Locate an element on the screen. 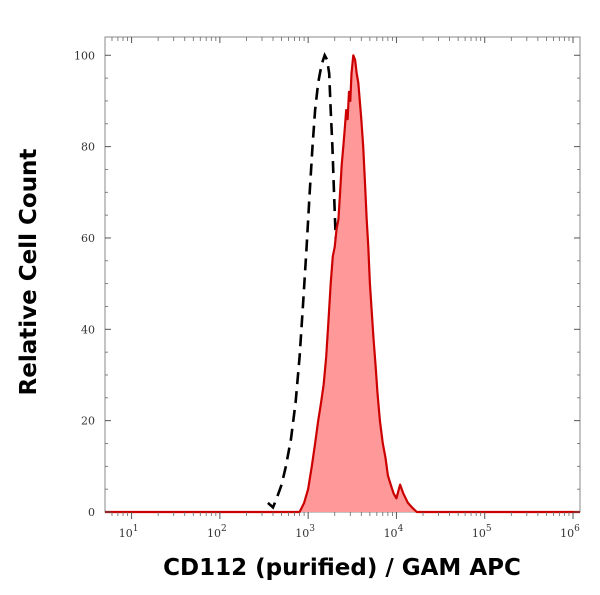 This screenshot has height=595, width=600. x-tick-label: 10² is located at coordinates (217, 532).